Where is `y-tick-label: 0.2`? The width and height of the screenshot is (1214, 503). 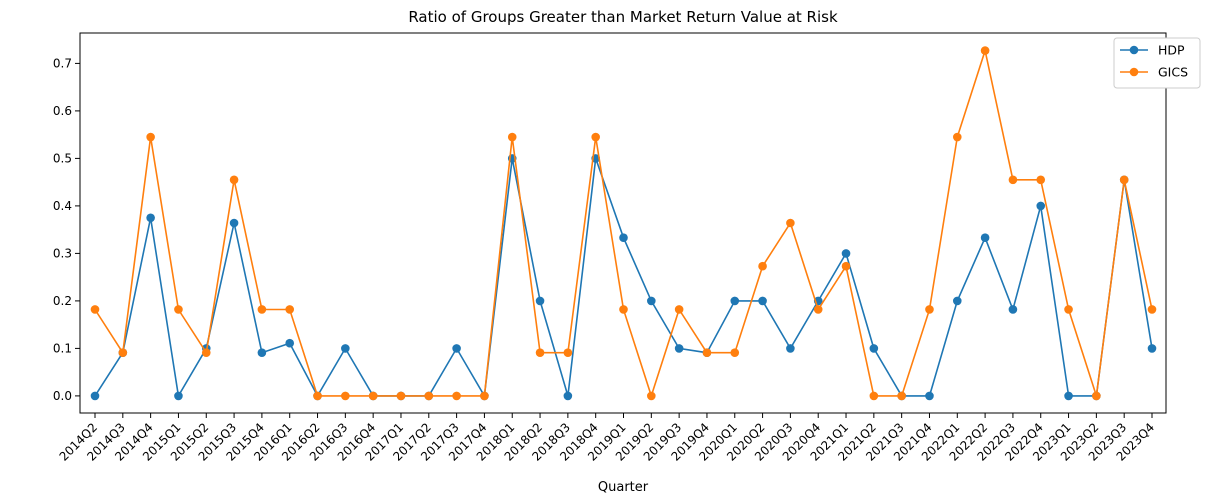
y-tick-label: 0.2 is located at coordinates (62, 301).